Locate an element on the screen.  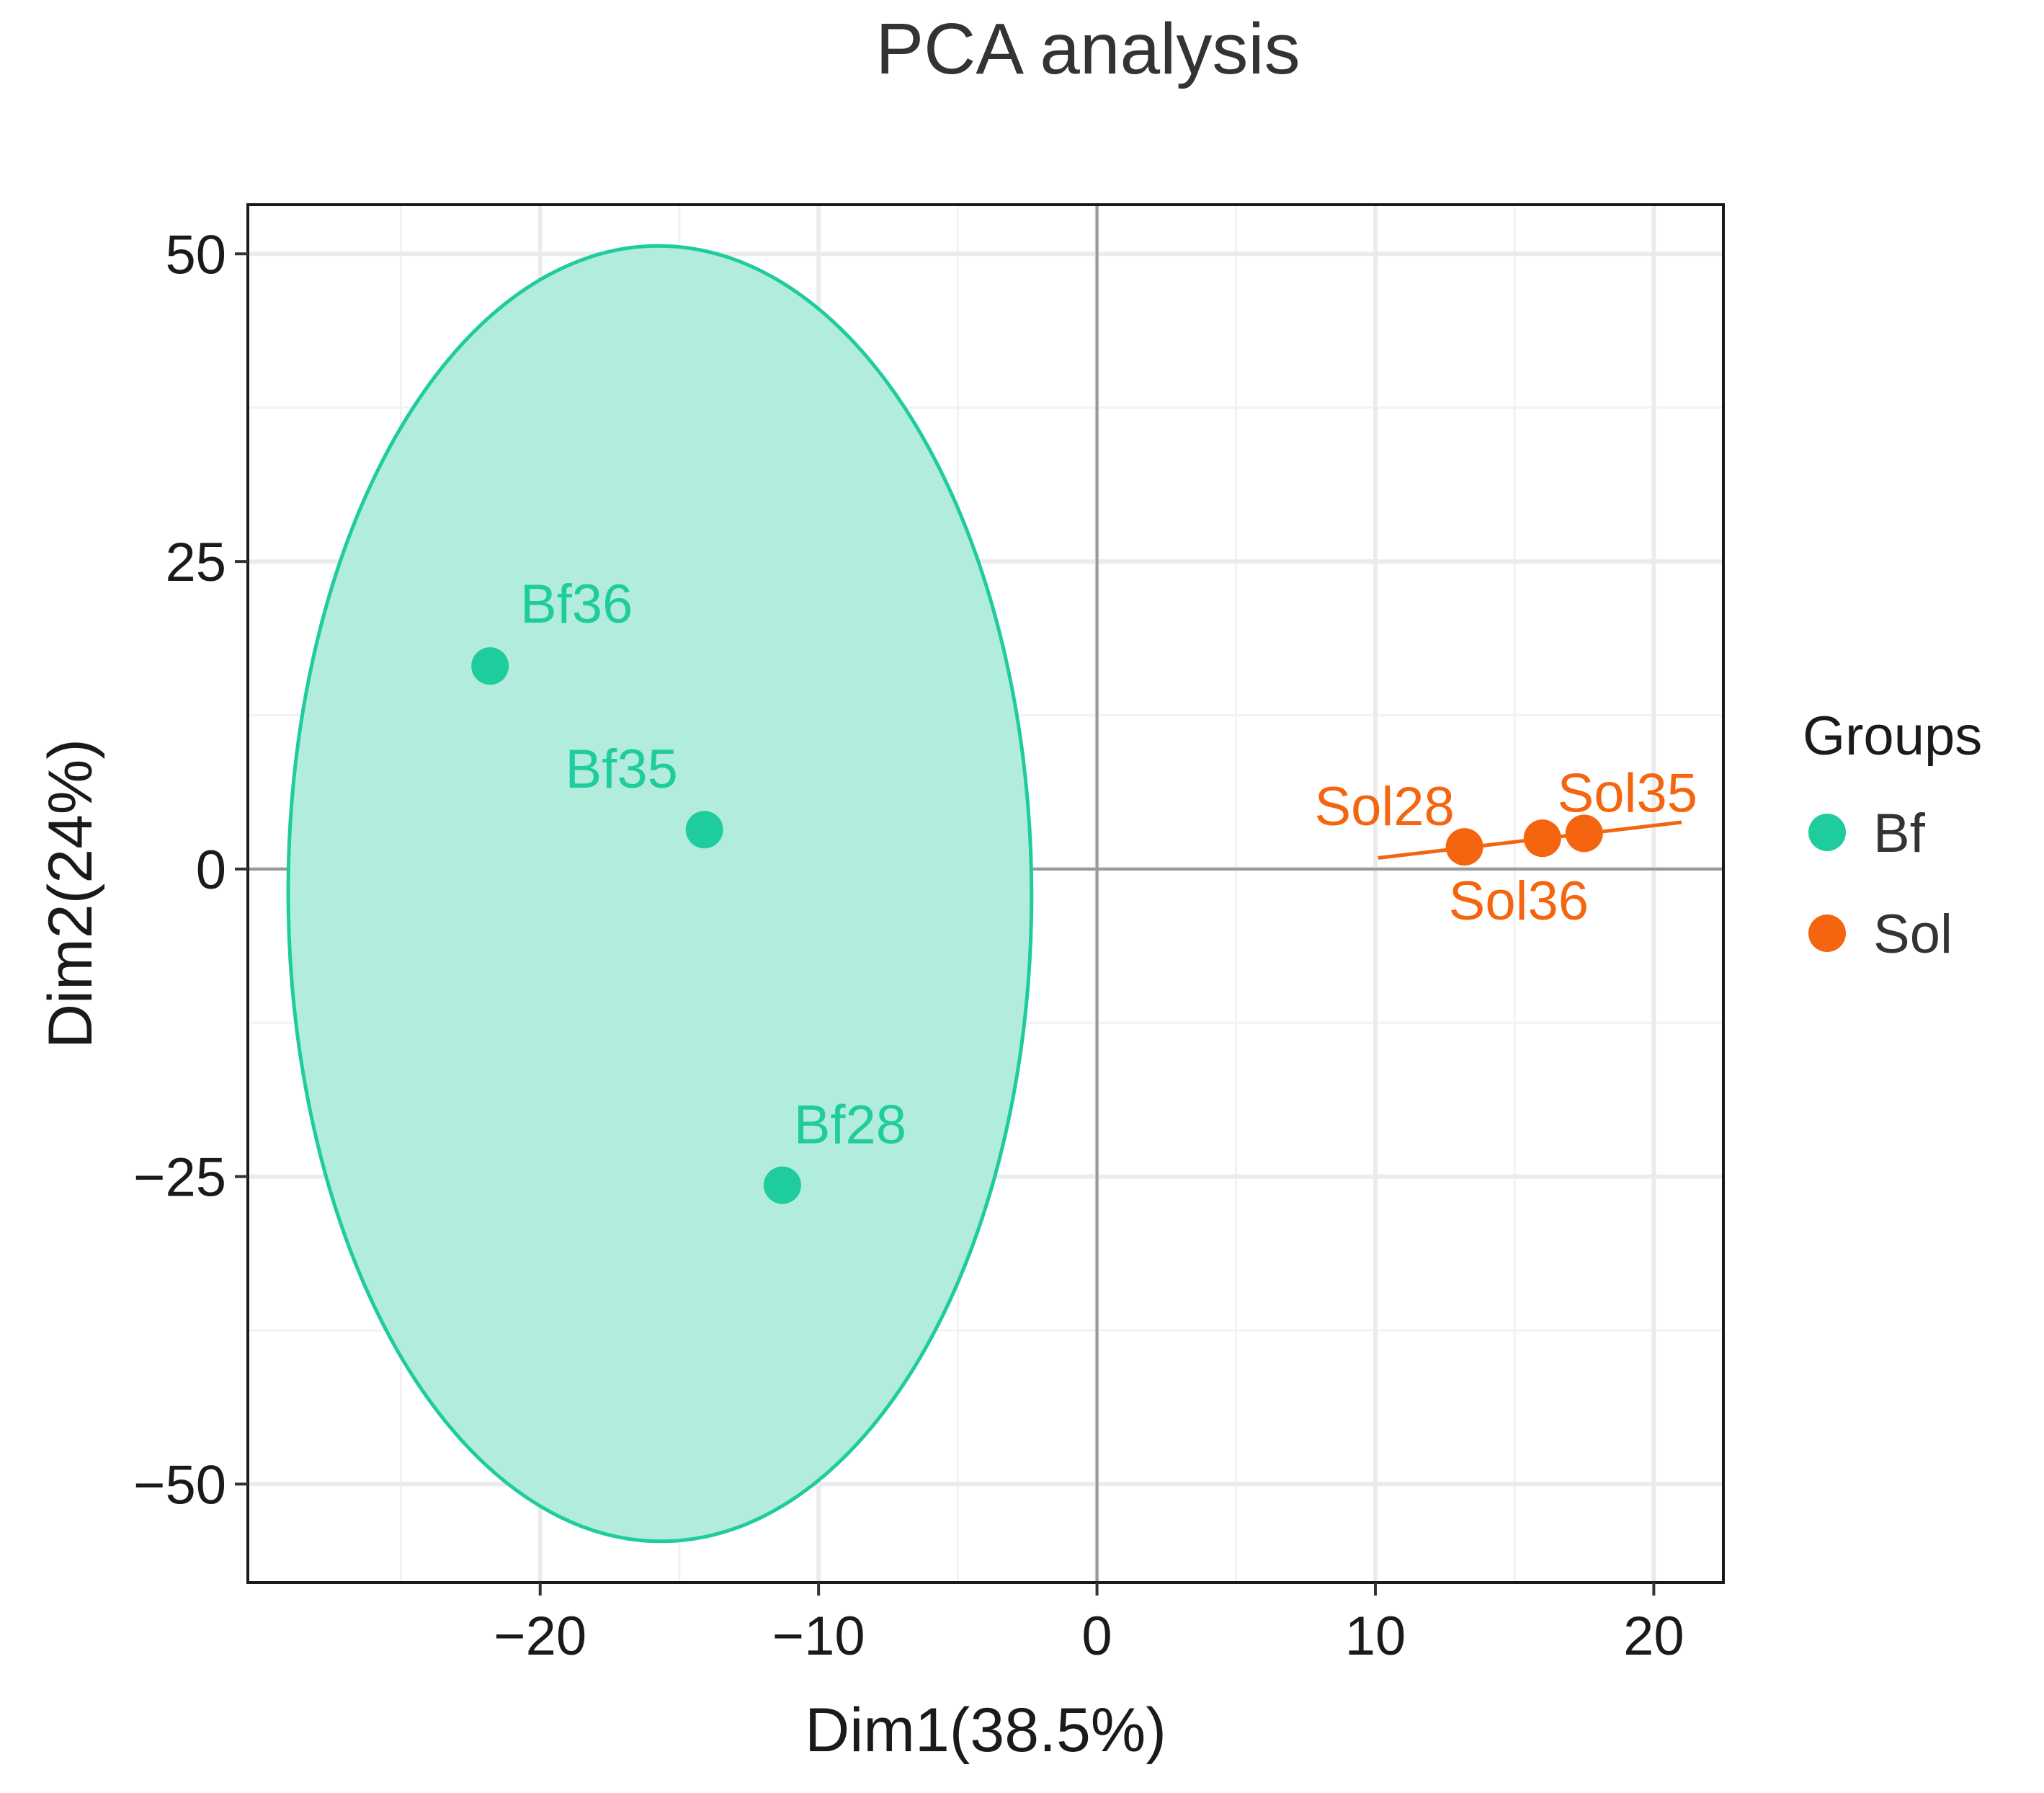
point-label-sol36: Sol36 is located at coordinates (1519, 901).